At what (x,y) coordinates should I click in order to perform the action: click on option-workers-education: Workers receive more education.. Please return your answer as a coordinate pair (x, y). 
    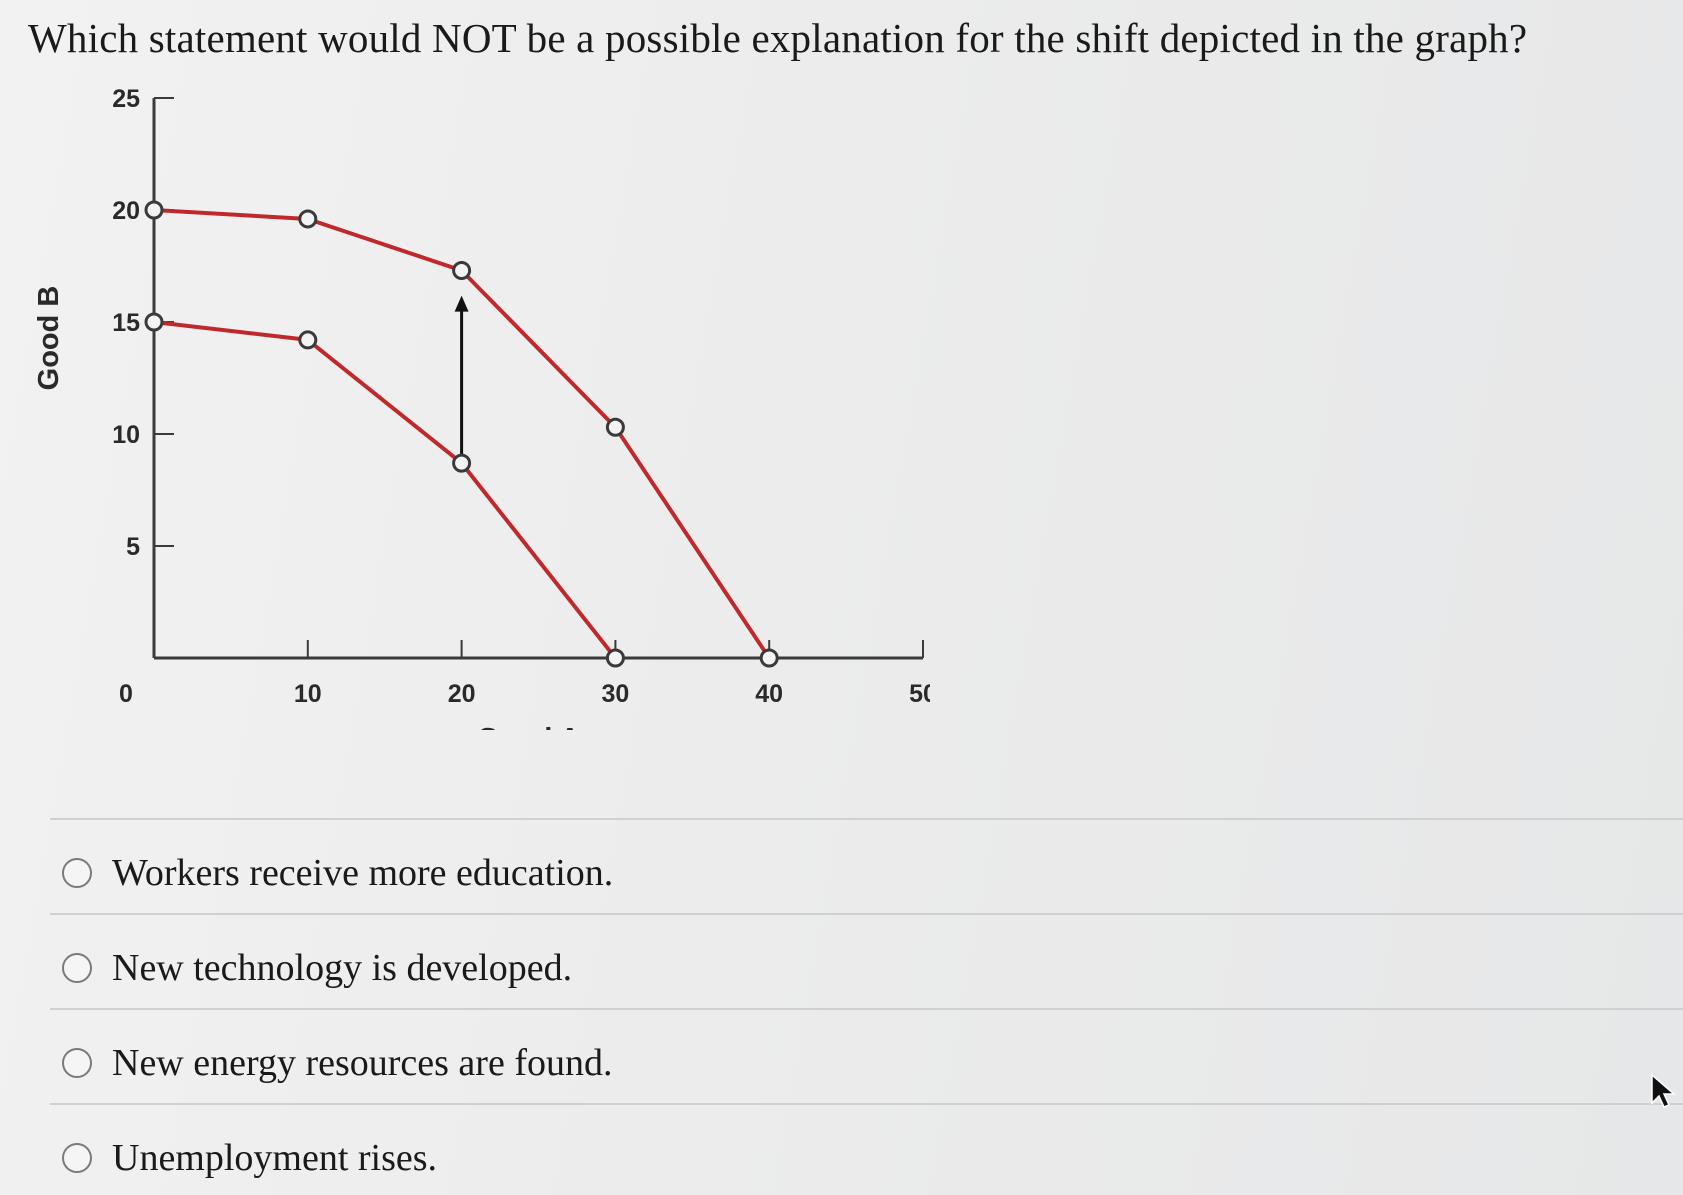
    Looking at the image, I should click on (337, 873).